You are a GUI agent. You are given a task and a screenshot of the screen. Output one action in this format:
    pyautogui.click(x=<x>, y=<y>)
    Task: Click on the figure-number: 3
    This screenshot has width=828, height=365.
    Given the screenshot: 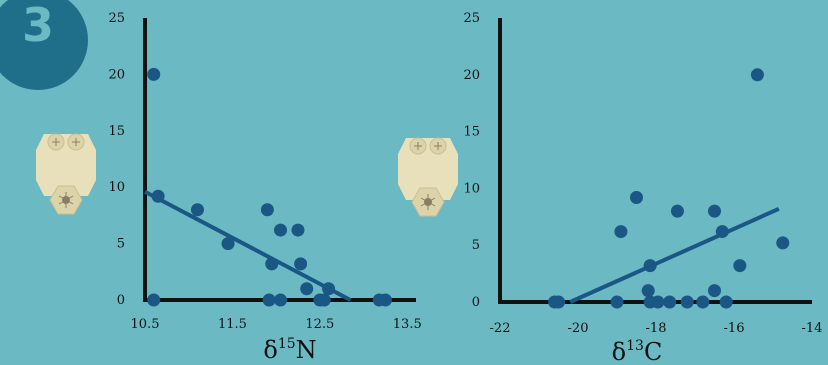 What is the action you would take?
    pyautogui.click(x=37, y=26)
    